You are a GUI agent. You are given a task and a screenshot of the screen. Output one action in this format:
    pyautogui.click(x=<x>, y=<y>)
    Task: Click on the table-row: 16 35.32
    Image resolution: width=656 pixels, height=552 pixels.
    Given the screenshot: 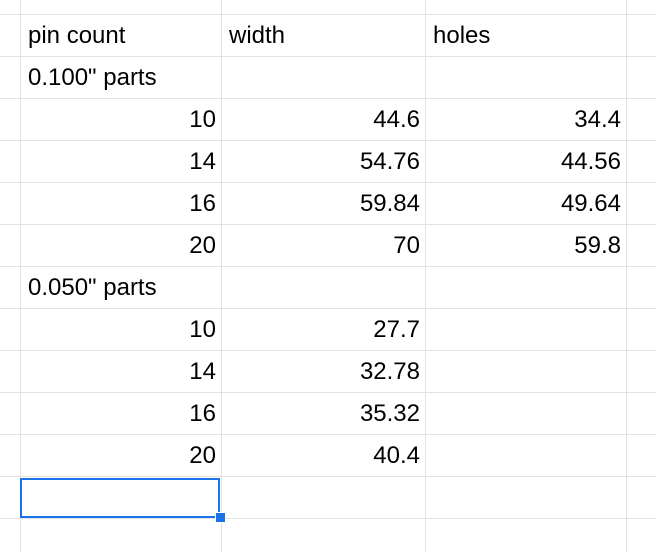 What is the action you would take?
    pyautogui.click(x=328, y=414)
    